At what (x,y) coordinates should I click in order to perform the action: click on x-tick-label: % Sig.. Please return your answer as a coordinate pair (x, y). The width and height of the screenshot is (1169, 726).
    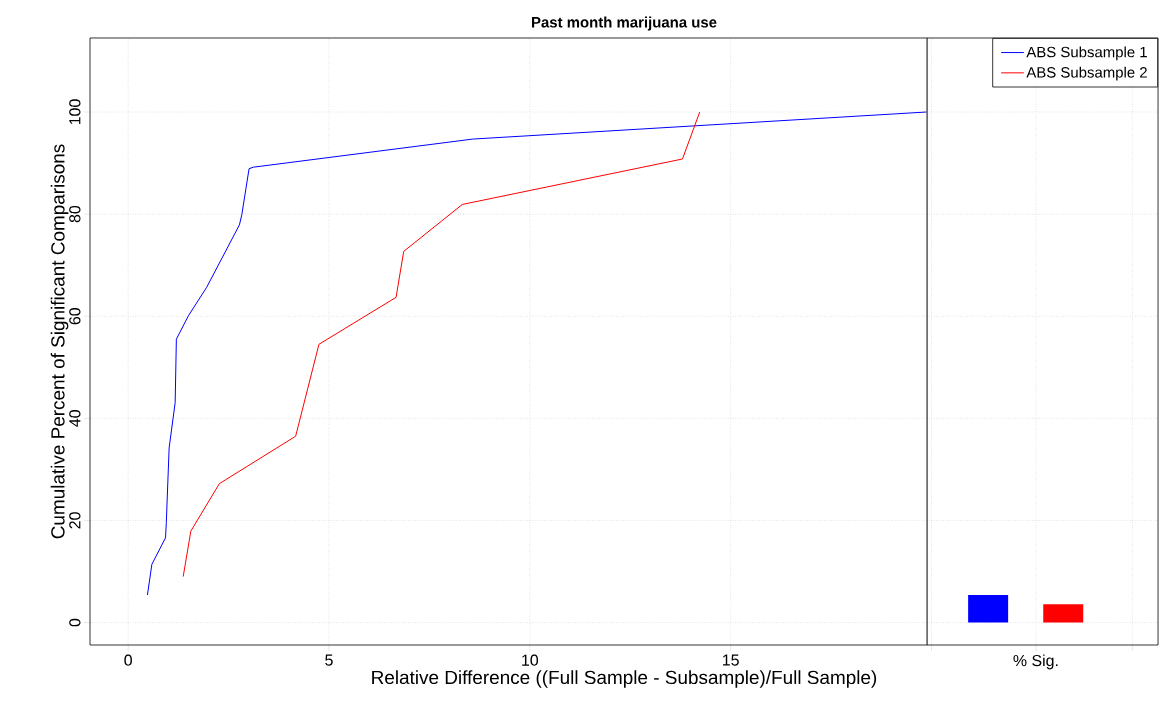
    Looking at the image, I should click on (1035, 662).